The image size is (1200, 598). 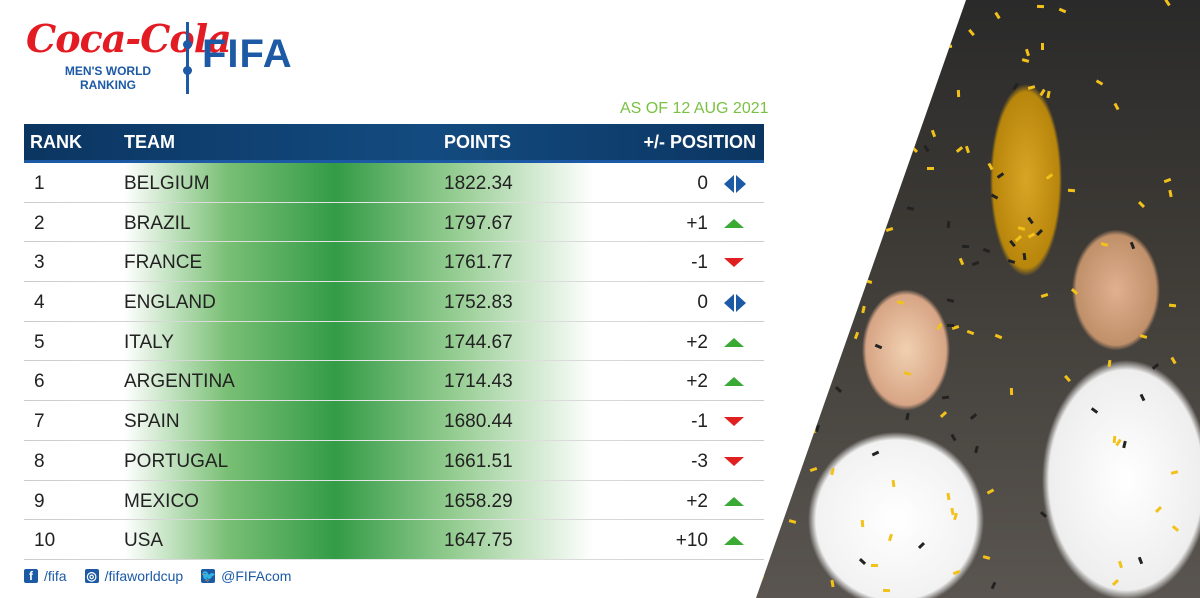 I want to click on rank-cell: 5, so click(x=39, y=342).